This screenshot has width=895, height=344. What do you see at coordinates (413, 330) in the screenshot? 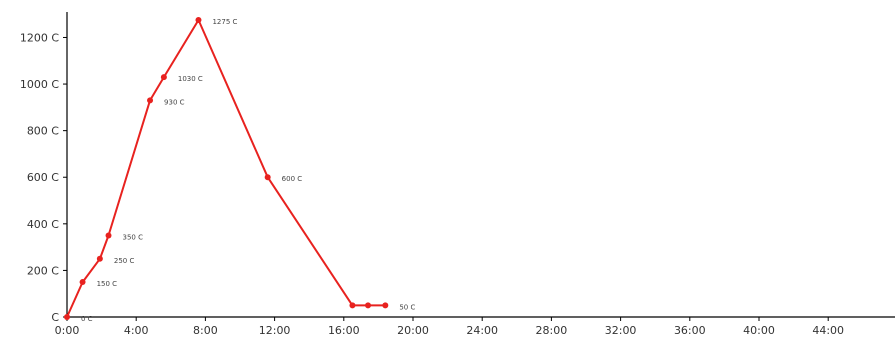
I see `x-tick-label: 20:00` at bounding box center [413, 330].